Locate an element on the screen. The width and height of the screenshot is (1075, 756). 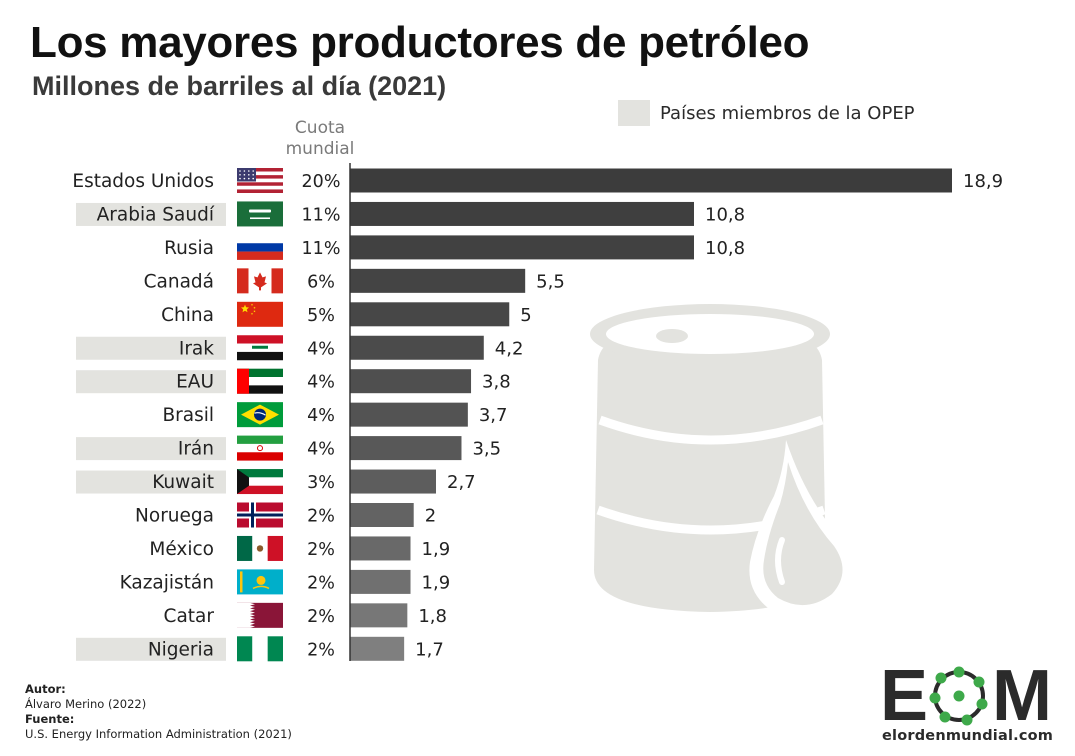
chart-title: Los mayores productores de petróleo is located at coordinates (420, 42).